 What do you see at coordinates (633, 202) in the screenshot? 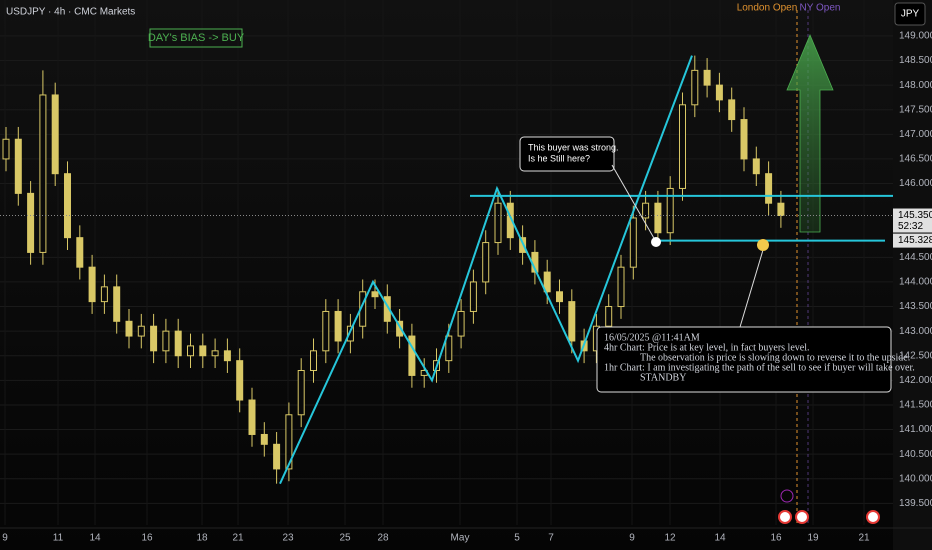
I see `callout-pointer` at bounding box center [633, 202].